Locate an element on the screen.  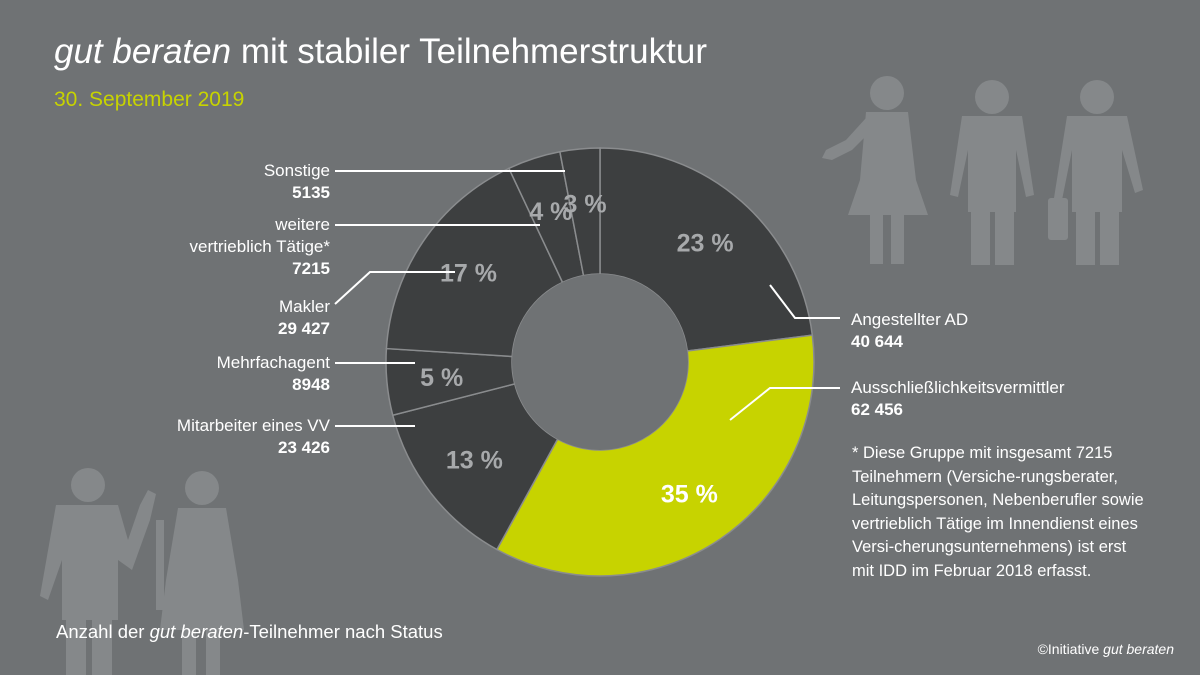
label-weitere-vertrieblich: weitere vertrieblich Tätige* 7215 is located at coordinates (259, 246).